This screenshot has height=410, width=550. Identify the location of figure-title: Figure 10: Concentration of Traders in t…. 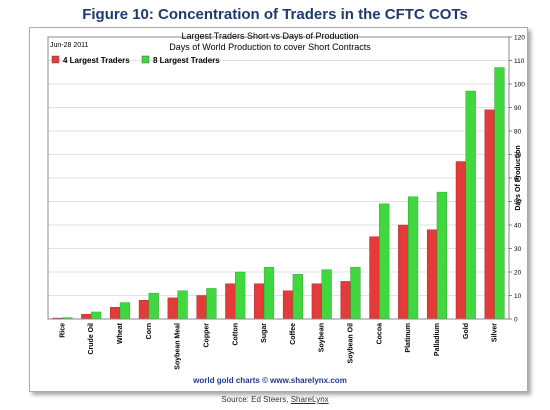
(275, 14).